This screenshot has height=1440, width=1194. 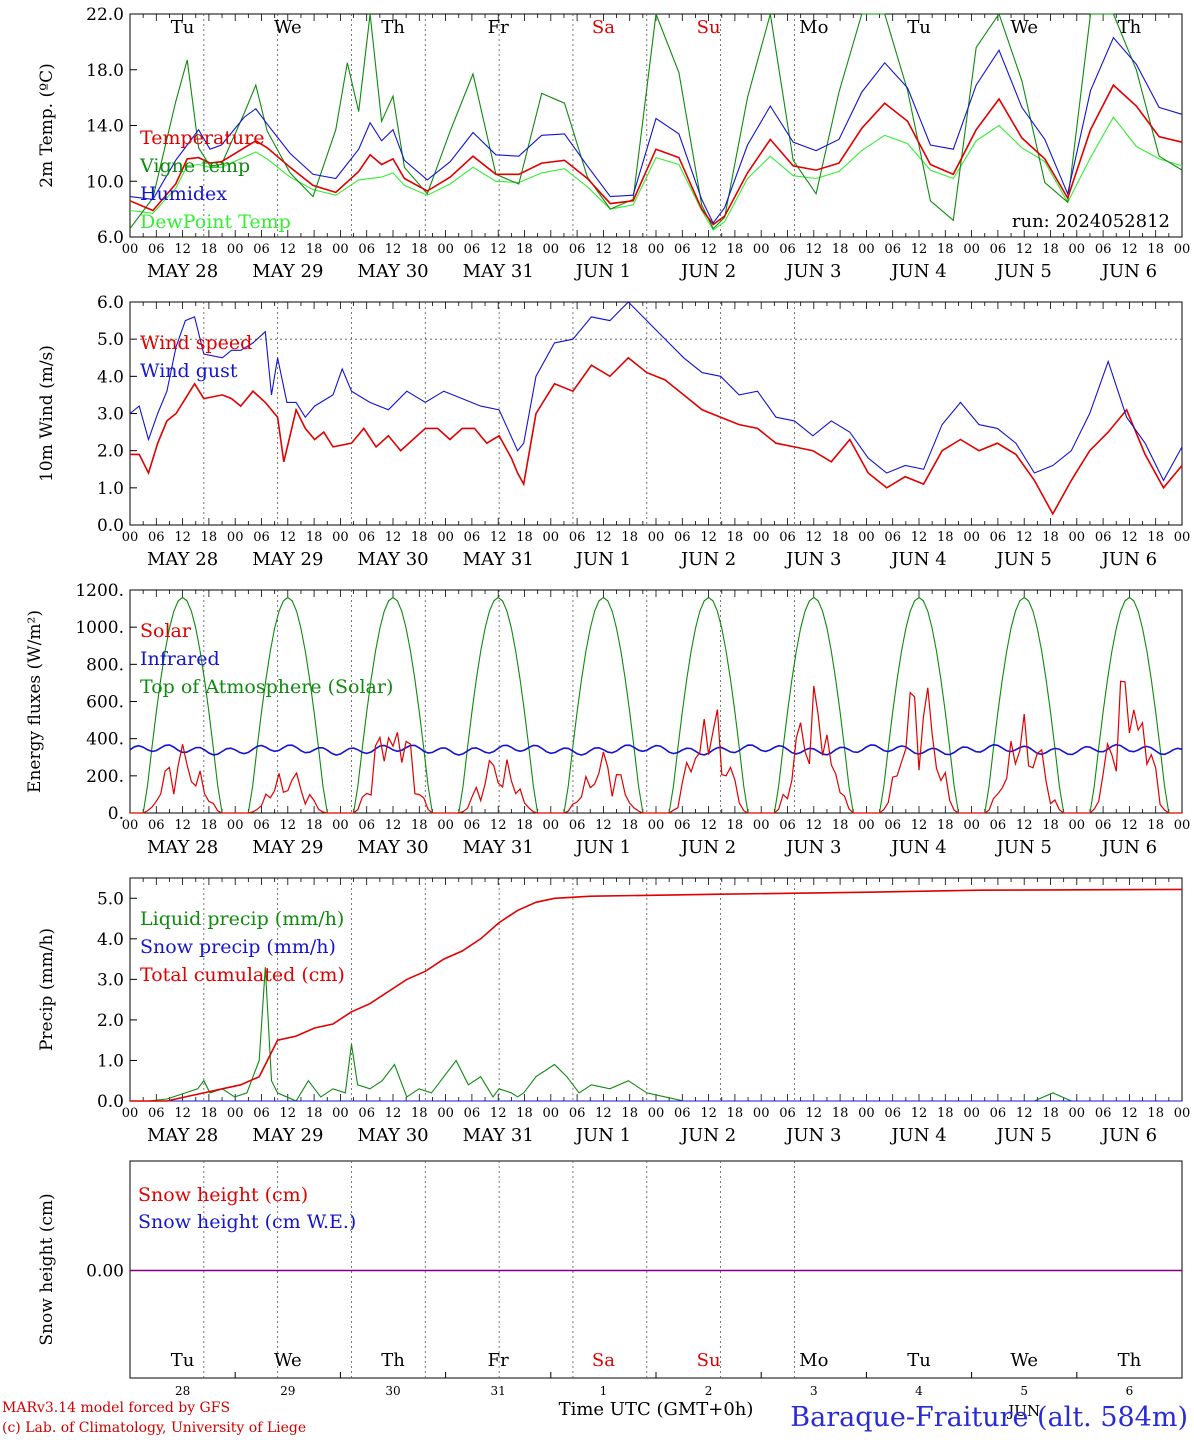 I want to click on day-number: 3, so click(x=814, y=1391).